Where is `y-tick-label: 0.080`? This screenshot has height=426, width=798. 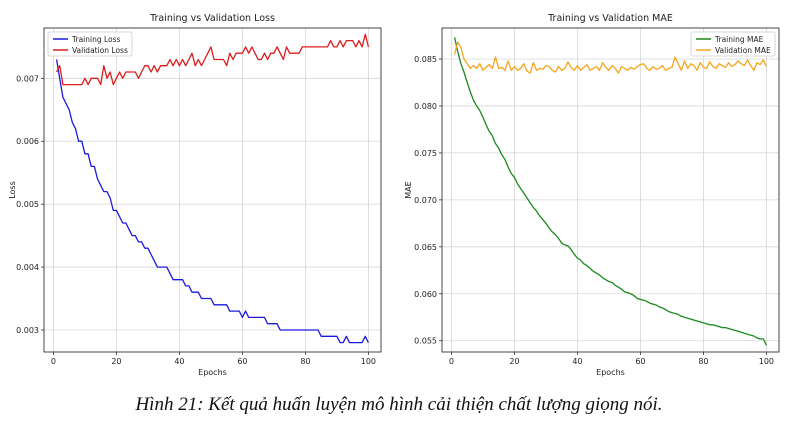
y-tick-label: 0.080 is located at coordinates (425, 106).